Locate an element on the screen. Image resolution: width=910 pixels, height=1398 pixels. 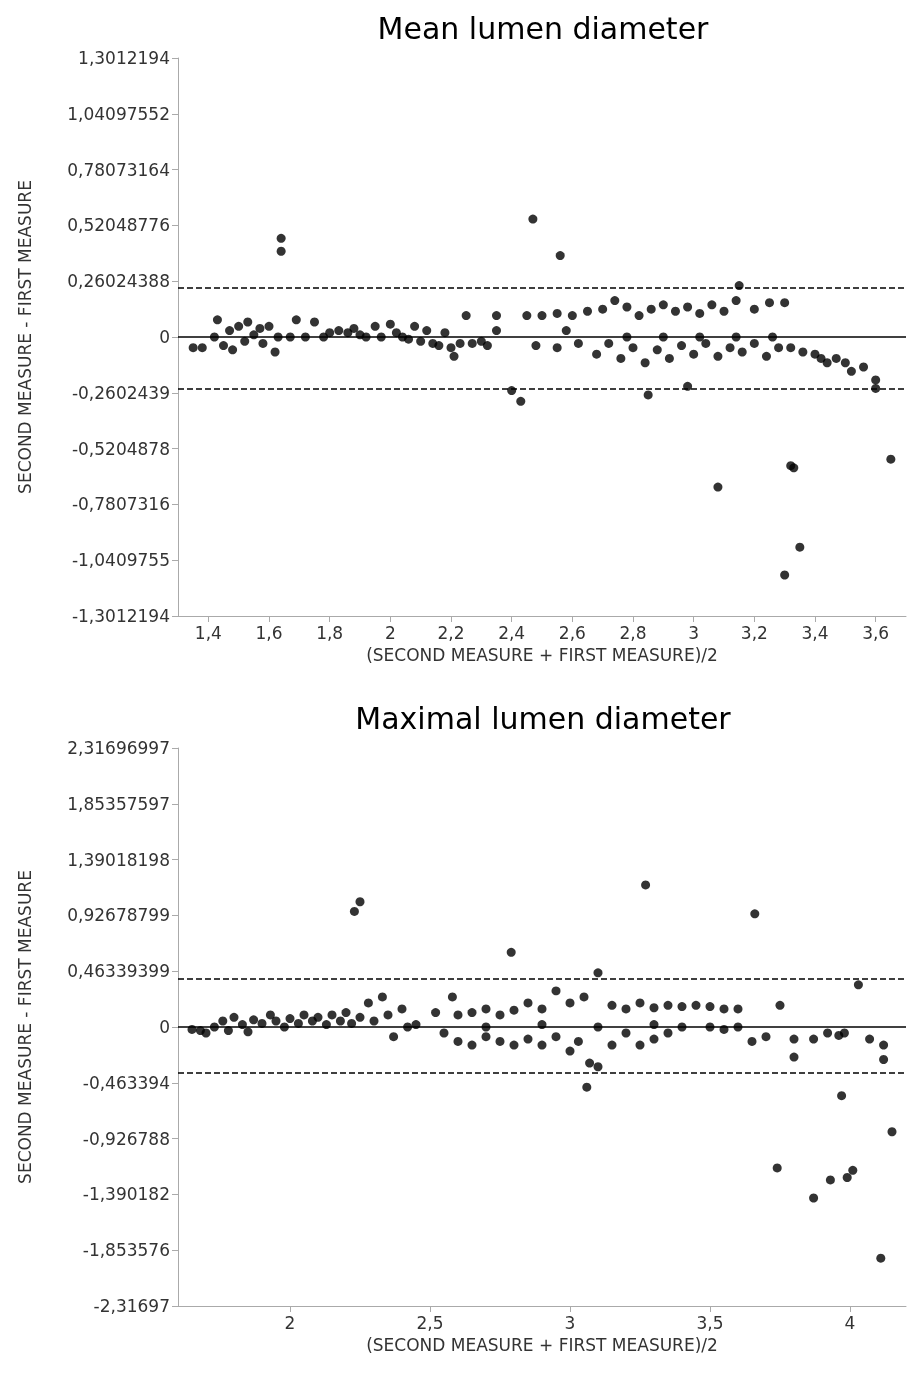
y-tick-label: 1,85357597 is located at coordinates (118, 803).